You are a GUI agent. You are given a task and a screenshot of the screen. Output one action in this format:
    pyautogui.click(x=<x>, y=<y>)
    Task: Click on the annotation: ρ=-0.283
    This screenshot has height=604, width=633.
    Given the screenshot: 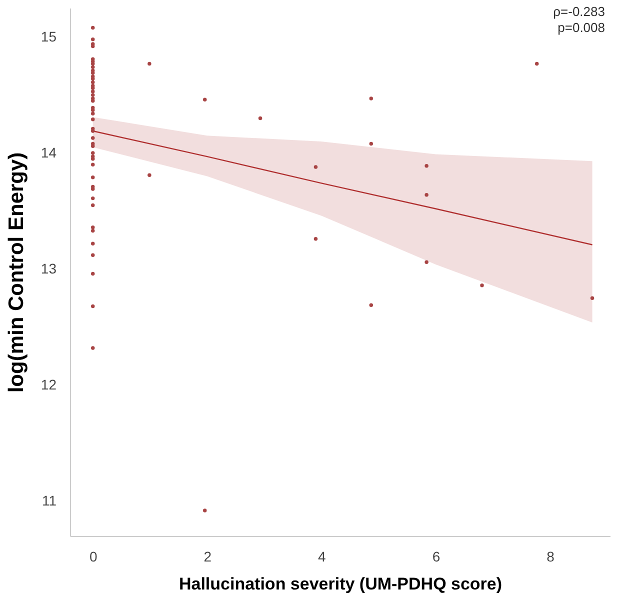 What is the action you would take?
    pyautogui.click(x=579, y=11)
    